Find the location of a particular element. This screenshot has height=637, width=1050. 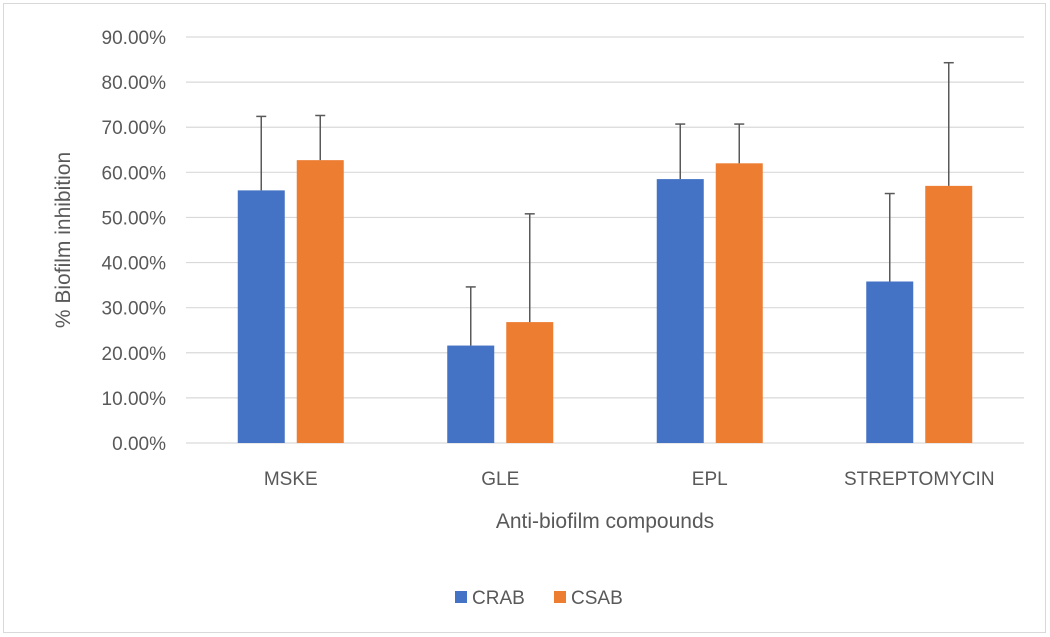

y-tick-label: 20.00% is located at coordinates (134, 354).